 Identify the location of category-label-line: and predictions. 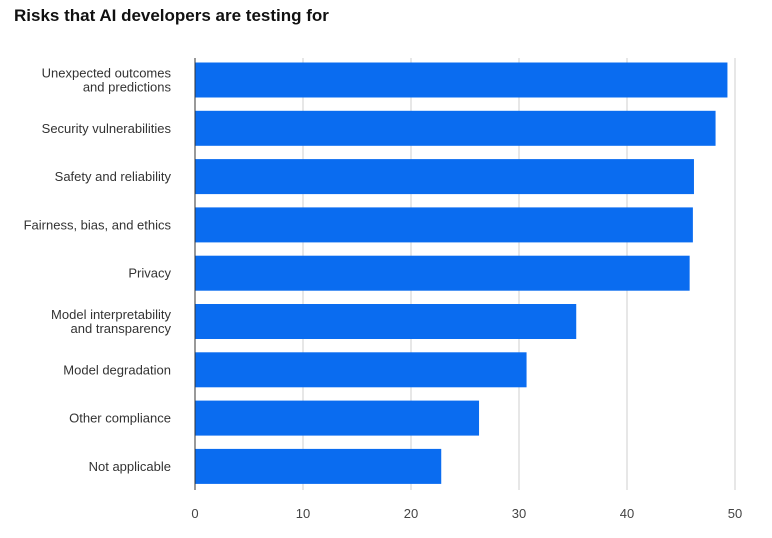
(127, 87).